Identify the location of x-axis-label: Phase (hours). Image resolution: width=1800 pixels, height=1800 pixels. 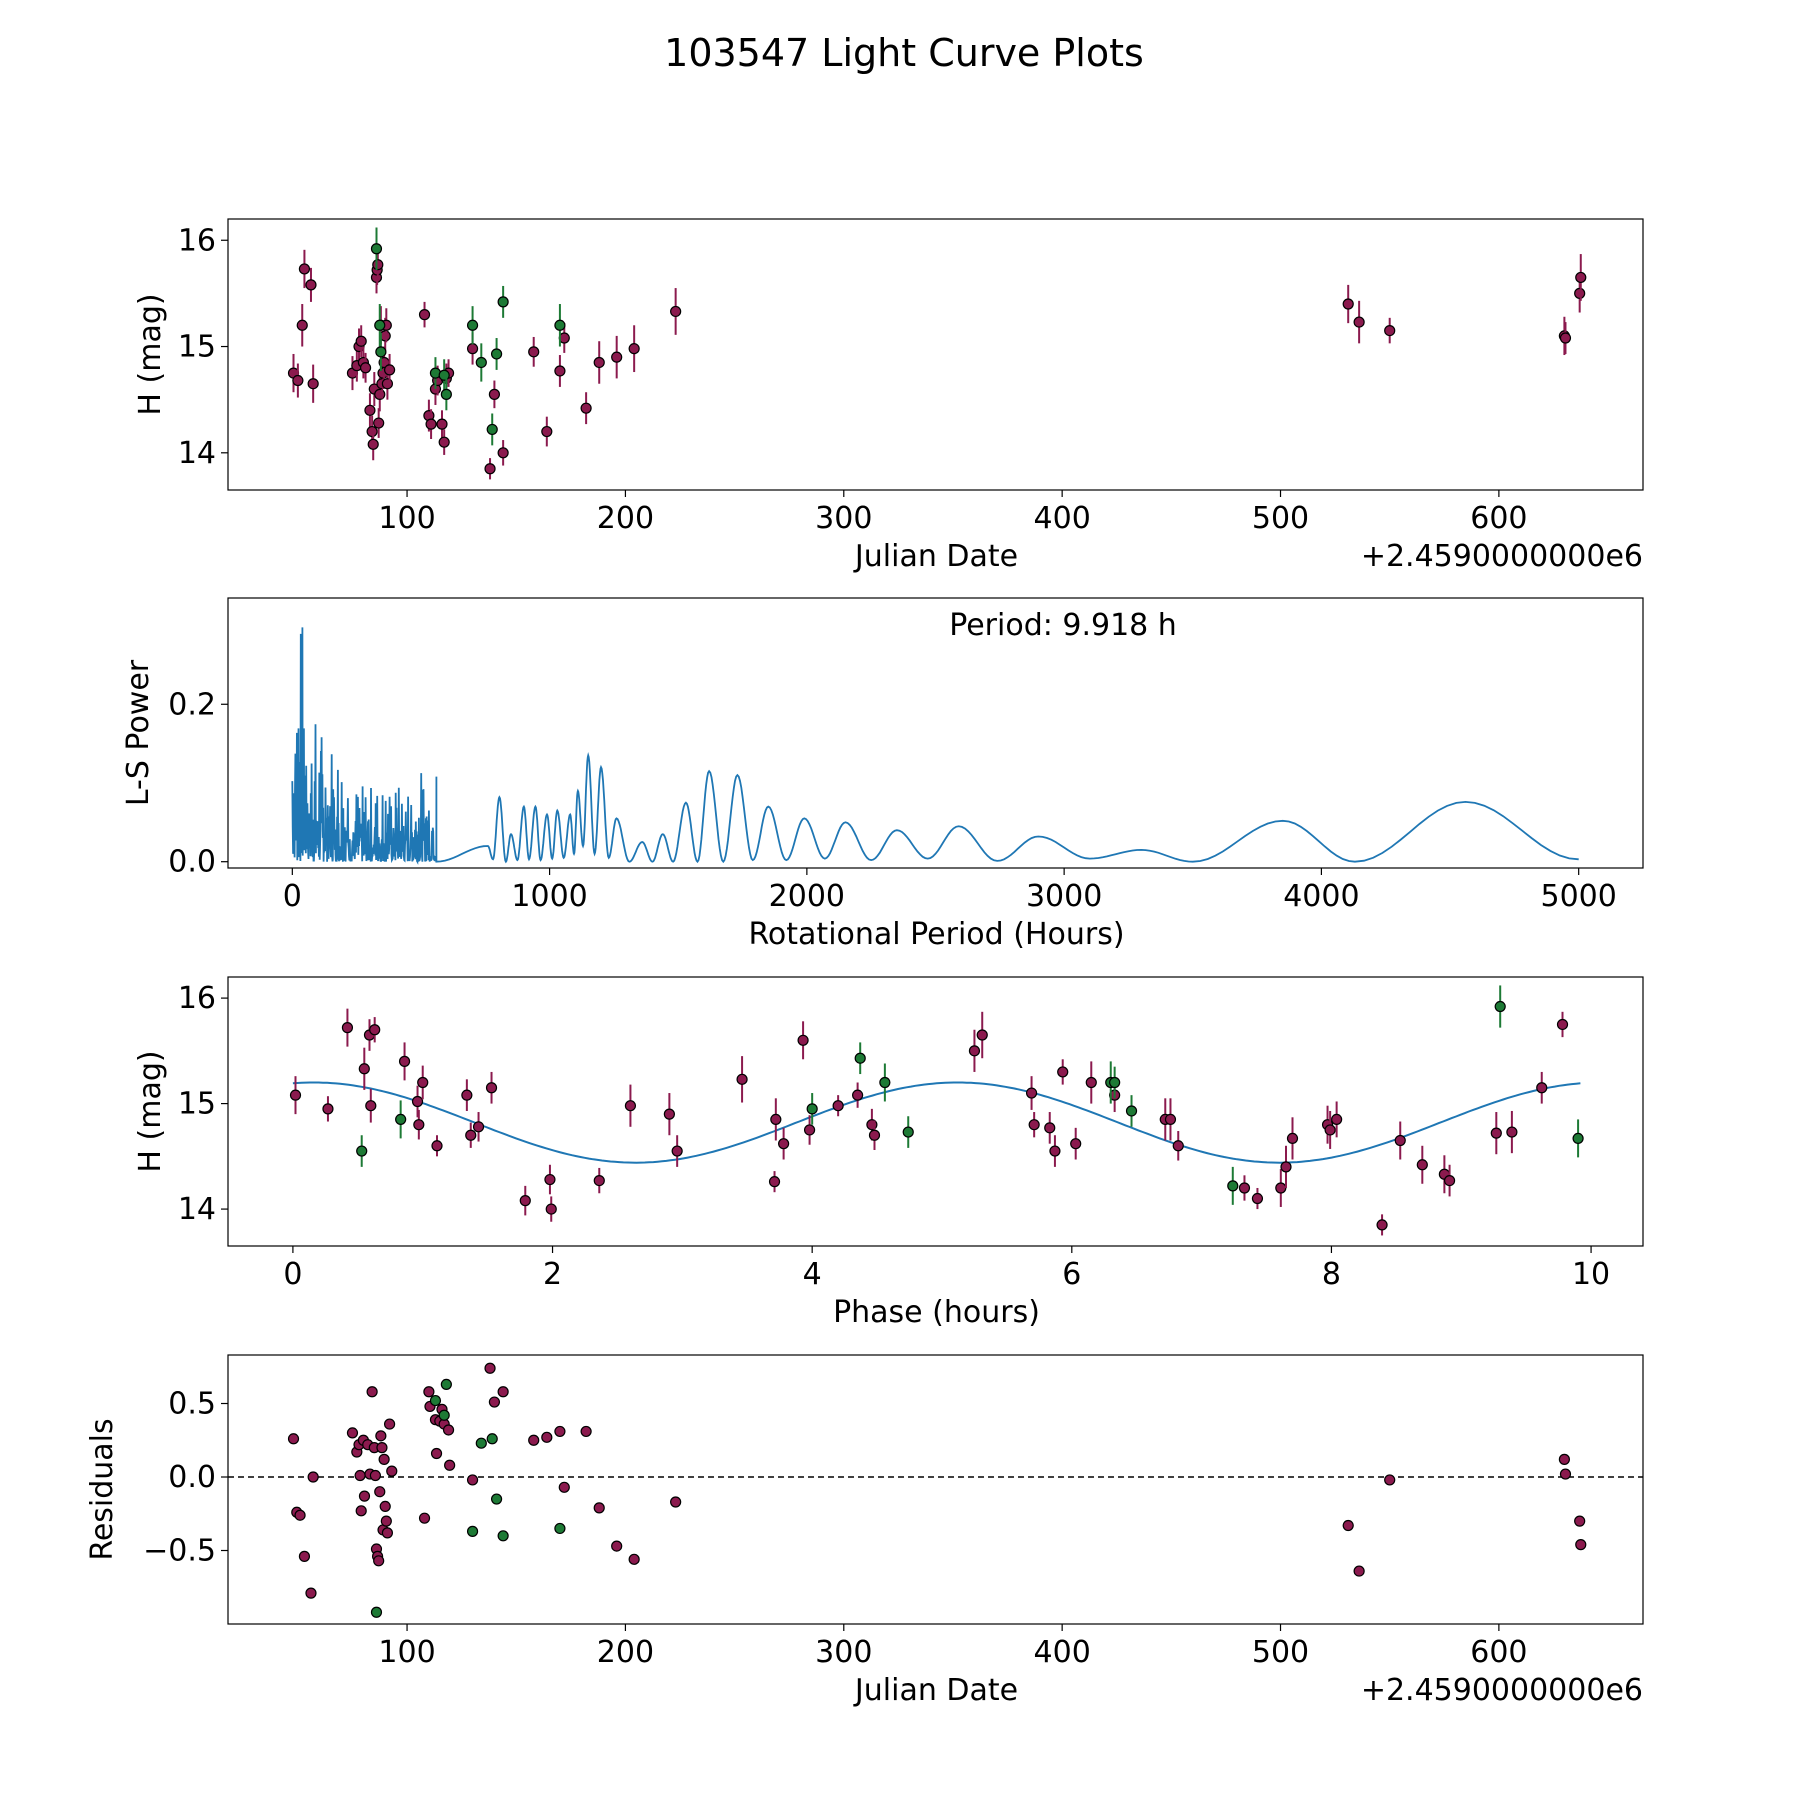
(936, 1312).